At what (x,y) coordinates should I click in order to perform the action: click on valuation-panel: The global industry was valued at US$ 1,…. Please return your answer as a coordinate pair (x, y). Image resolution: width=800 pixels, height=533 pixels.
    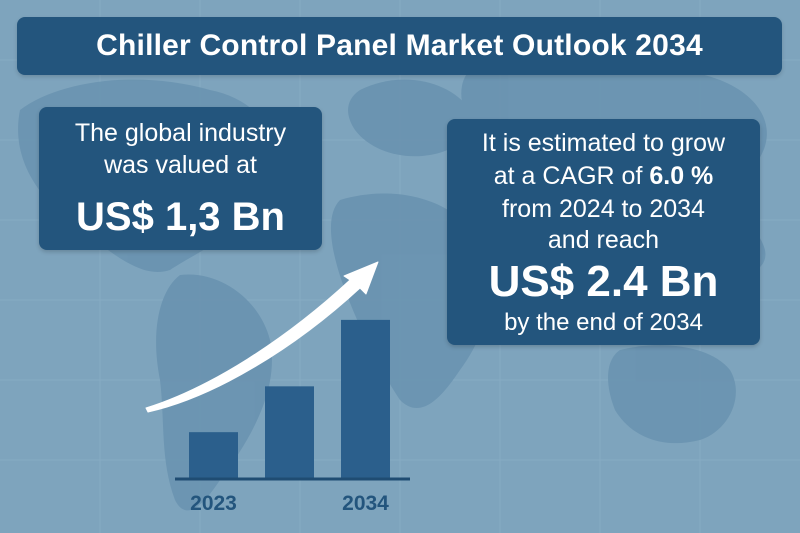
    Looking at the image, I should click on (180, 178).